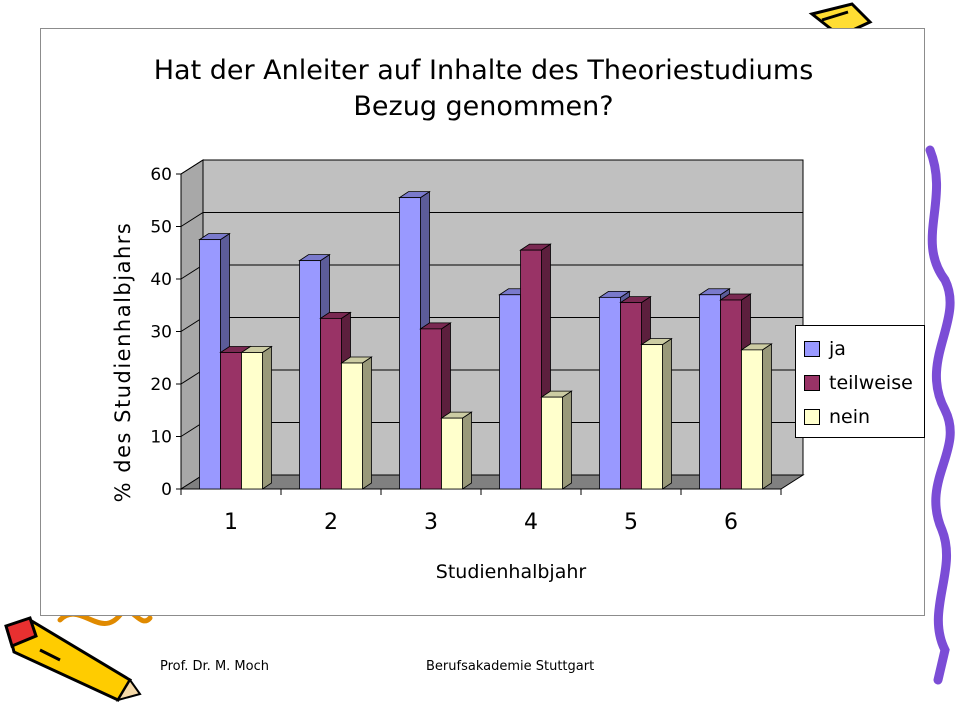  Describe the element at coordinates (850, 417) in the screenshot. I see `legend-label-nein: nein` at that location.